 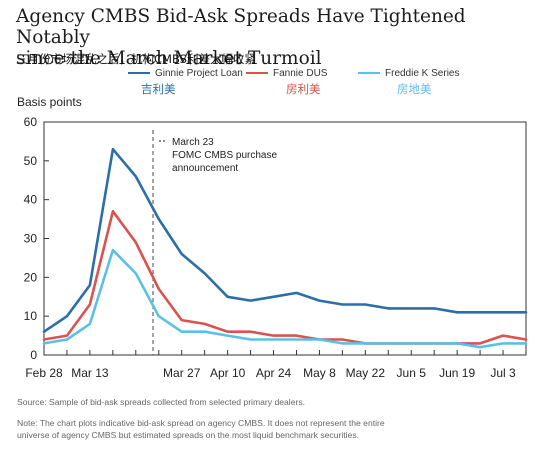 I want to click on legend-label-freddie: Freddie K Series, so click(x=422, y=73).